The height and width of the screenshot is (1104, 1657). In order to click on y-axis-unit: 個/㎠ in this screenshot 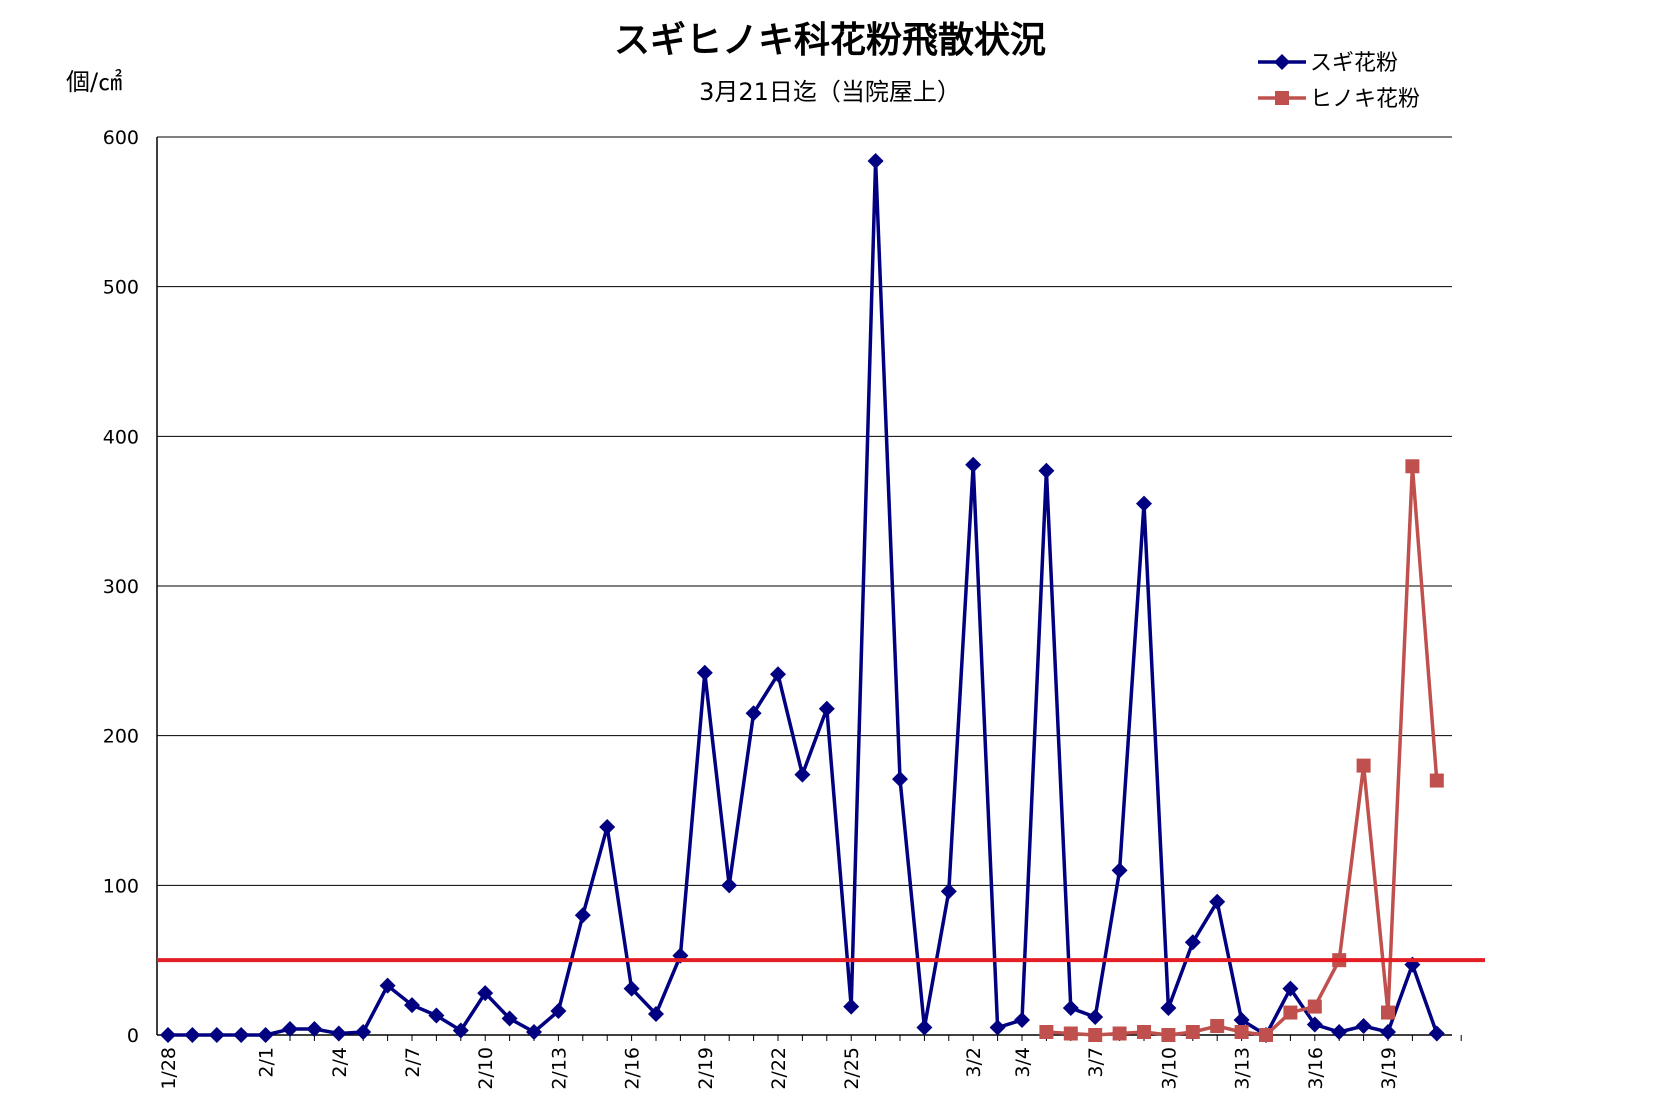, I will do `click(94, 82)`.